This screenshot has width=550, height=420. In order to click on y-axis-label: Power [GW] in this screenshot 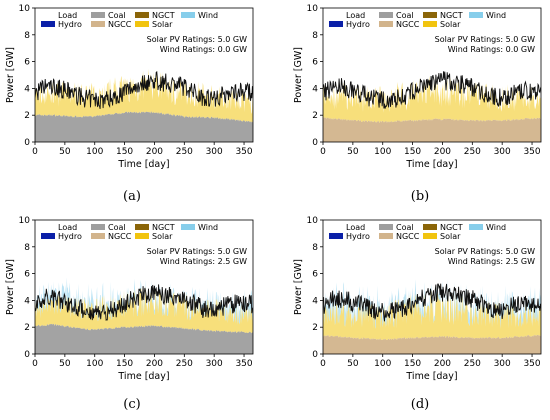, I will do `click(298, 287)`.